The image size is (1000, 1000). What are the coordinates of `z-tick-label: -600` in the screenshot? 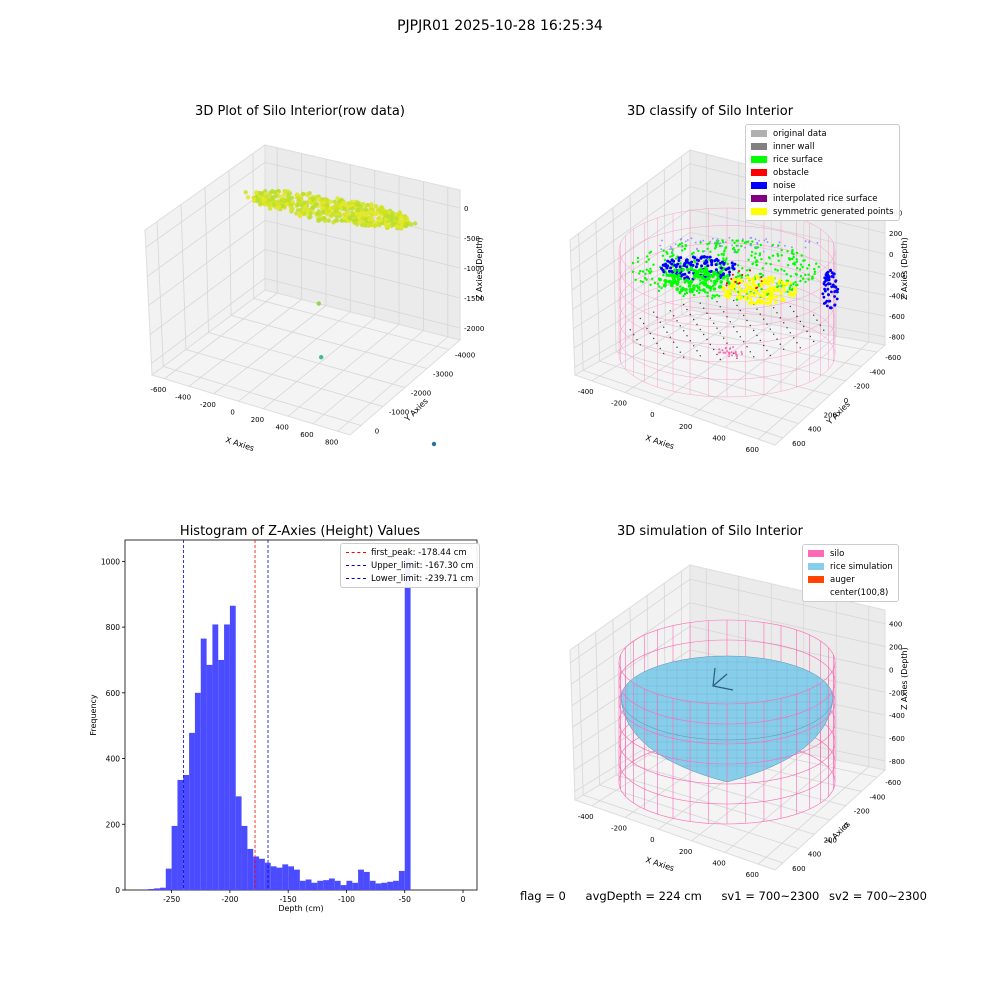 It's located at (897, 739).